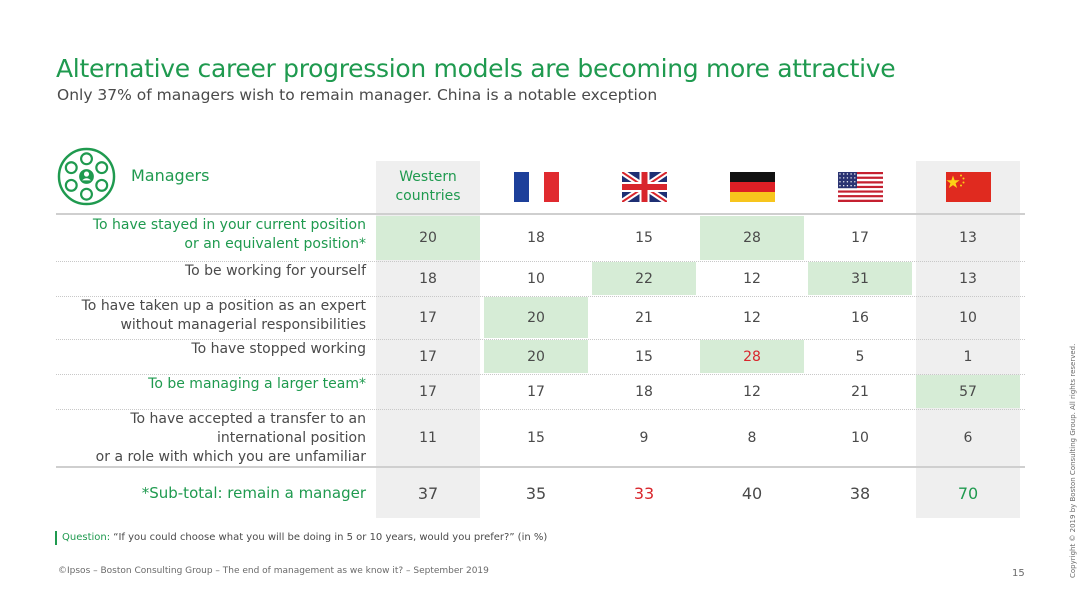 The width and height of the screenshot is (1080, 607). I want to click on table-cell: 16, so click(860, 317).